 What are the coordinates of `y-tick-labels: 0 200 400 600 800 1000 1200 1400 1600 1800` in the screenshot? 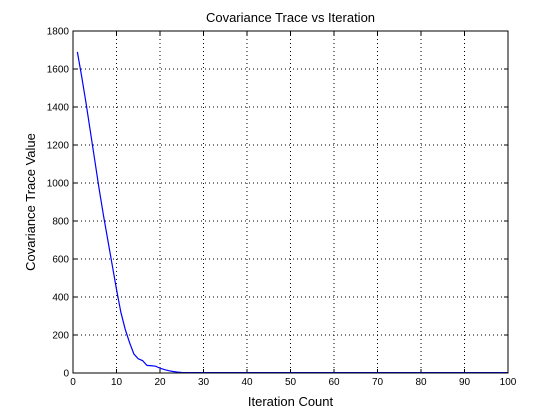 It's located at (58, 203).